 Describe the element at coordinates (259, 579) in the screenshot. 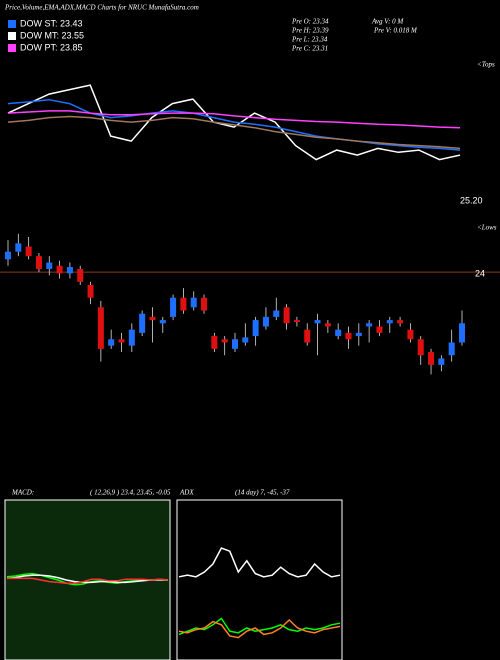

I see `adx-panel` at that location.